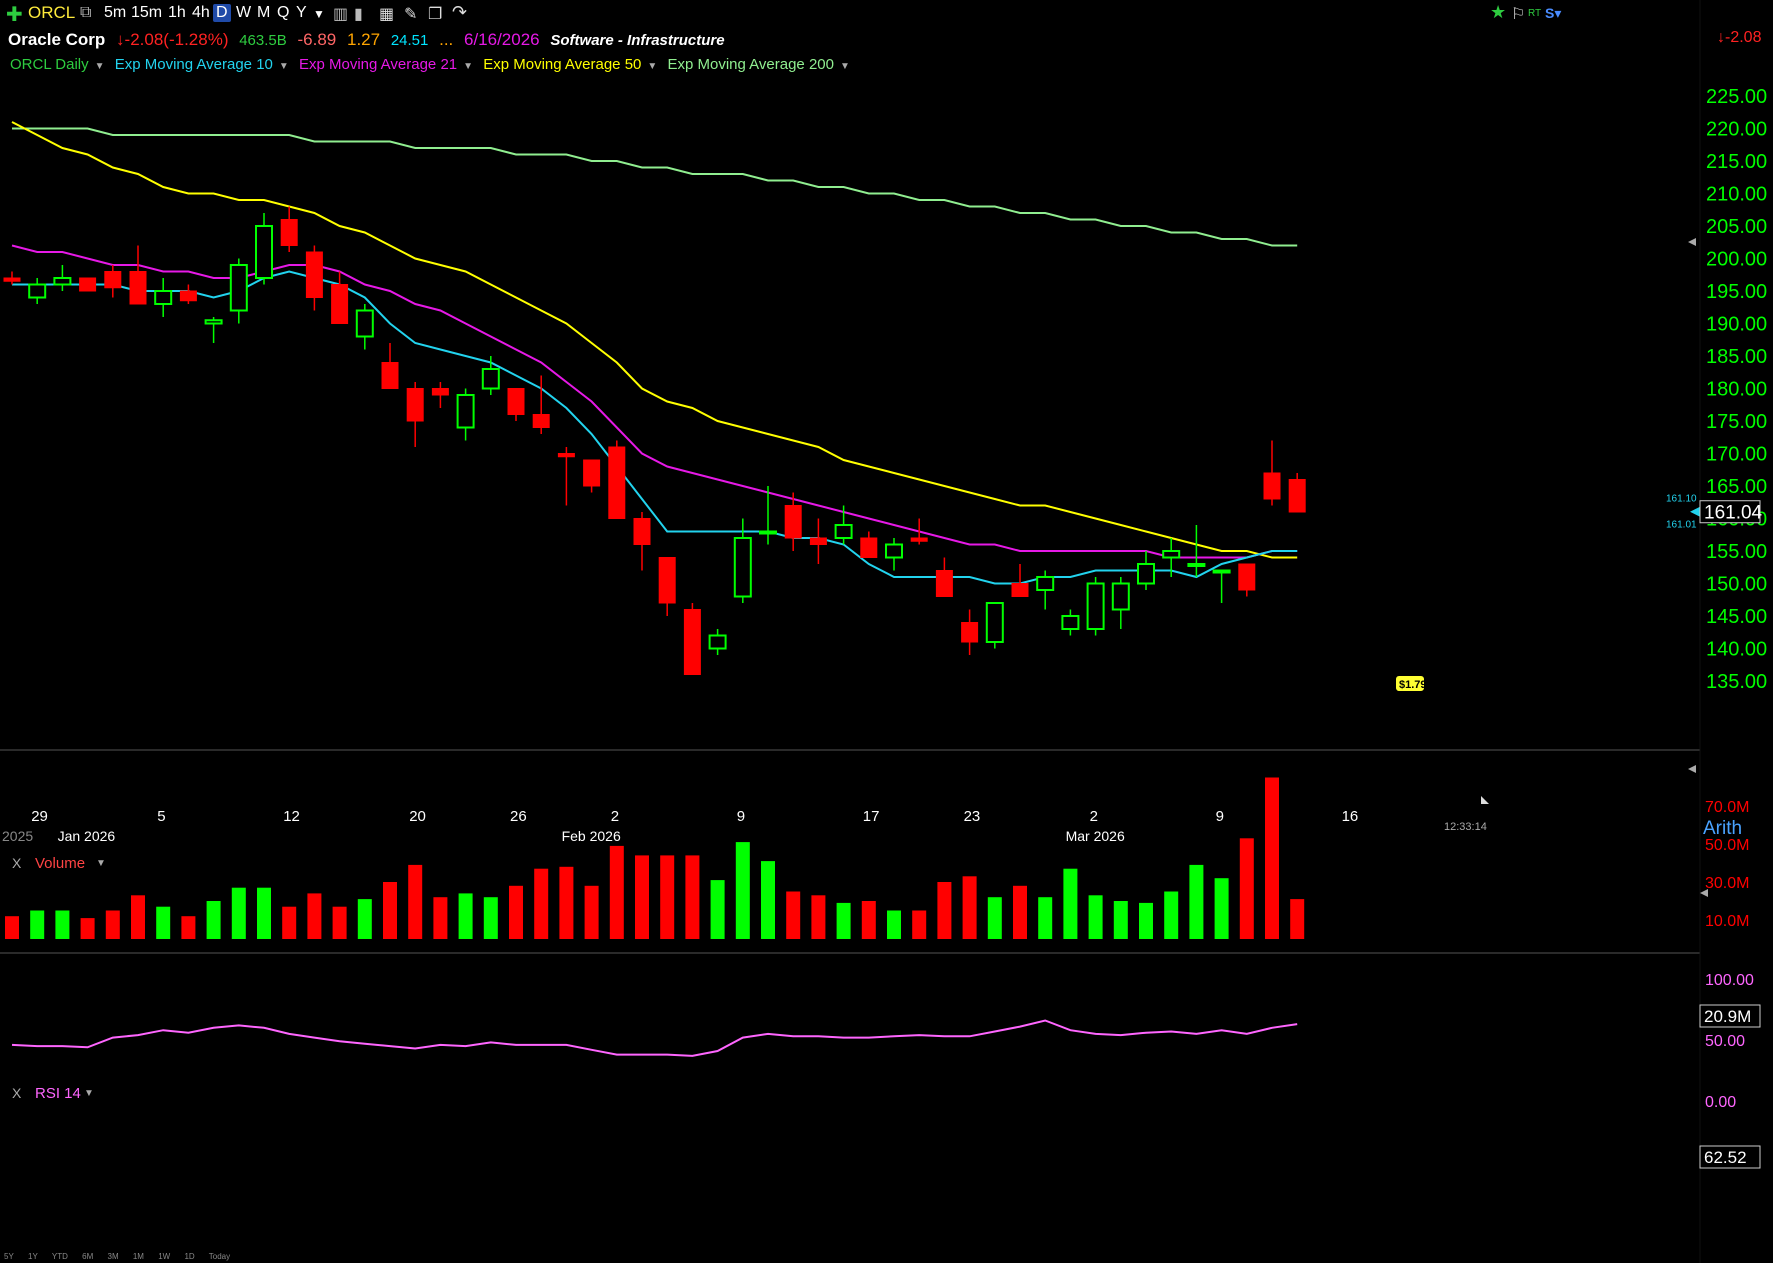 This screenshot has height=1263, width=1773. Describe the element at coordinates (871, 816) in the screenshot. I see `x-day-label: 17` at that location.